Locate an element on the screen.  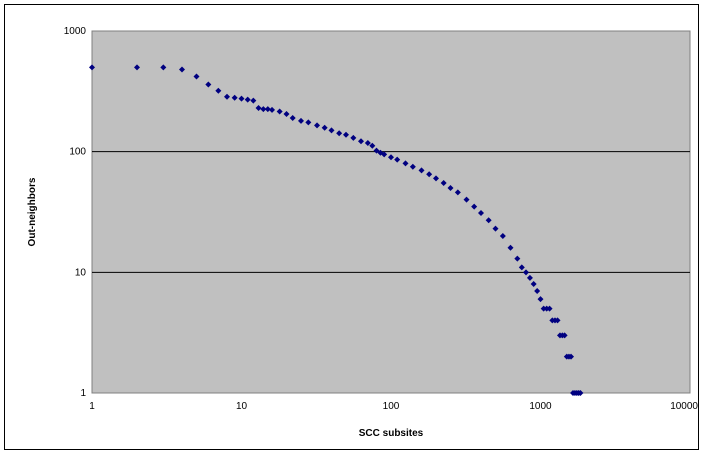
y-axis-title: Out-neighbors is located at coordinates (32, 211).